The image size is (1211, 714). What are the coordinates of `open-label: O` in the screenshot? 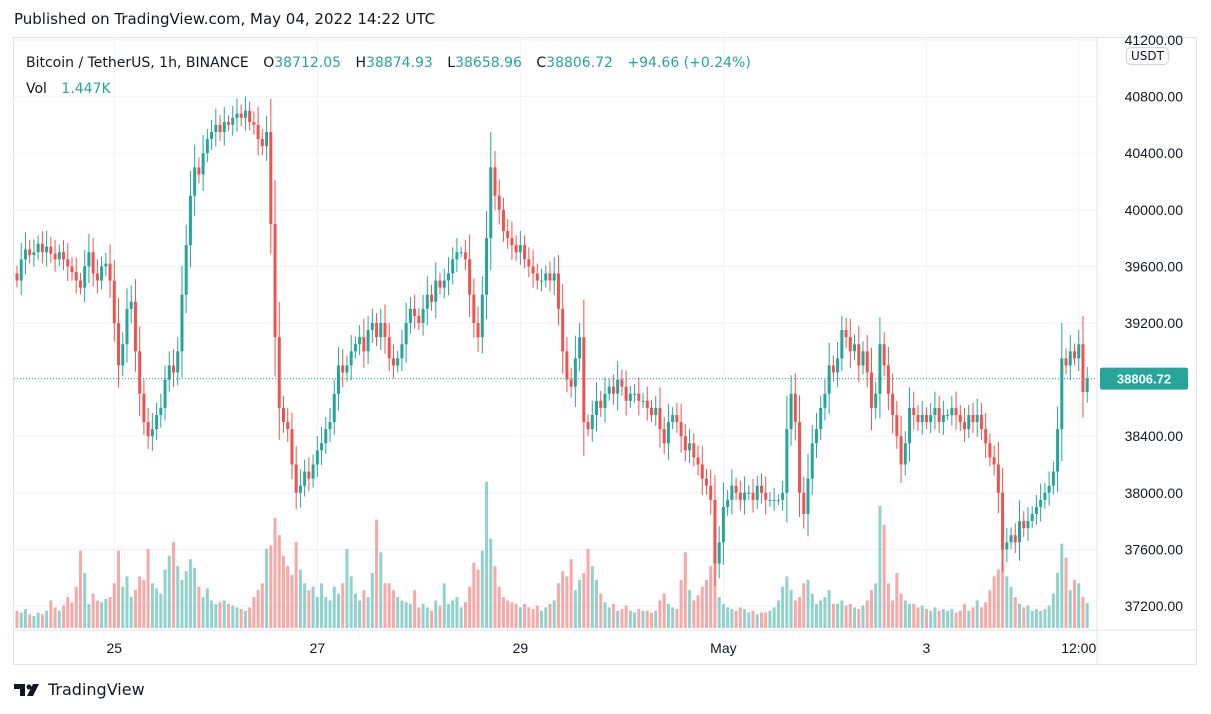 It's located at (269, 63).